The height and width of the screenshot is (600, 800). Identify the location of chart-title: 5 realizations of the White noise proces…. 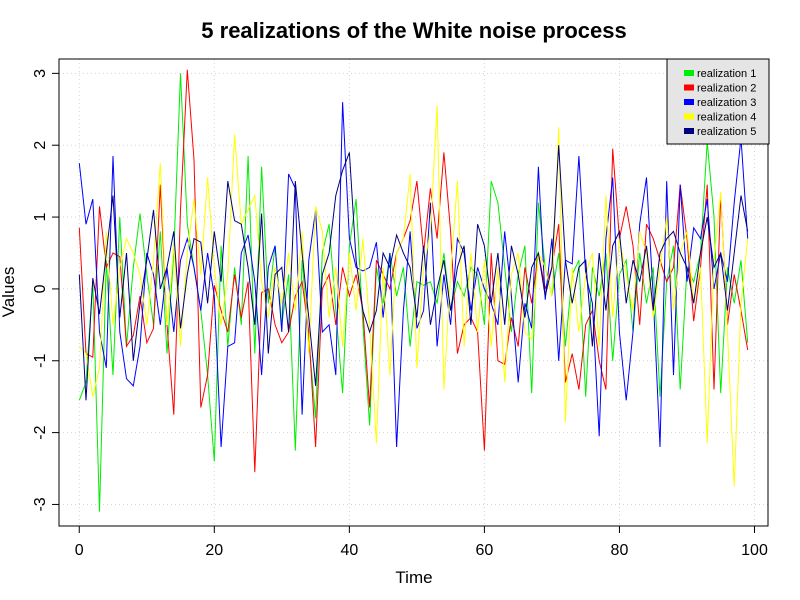
(413, 30).